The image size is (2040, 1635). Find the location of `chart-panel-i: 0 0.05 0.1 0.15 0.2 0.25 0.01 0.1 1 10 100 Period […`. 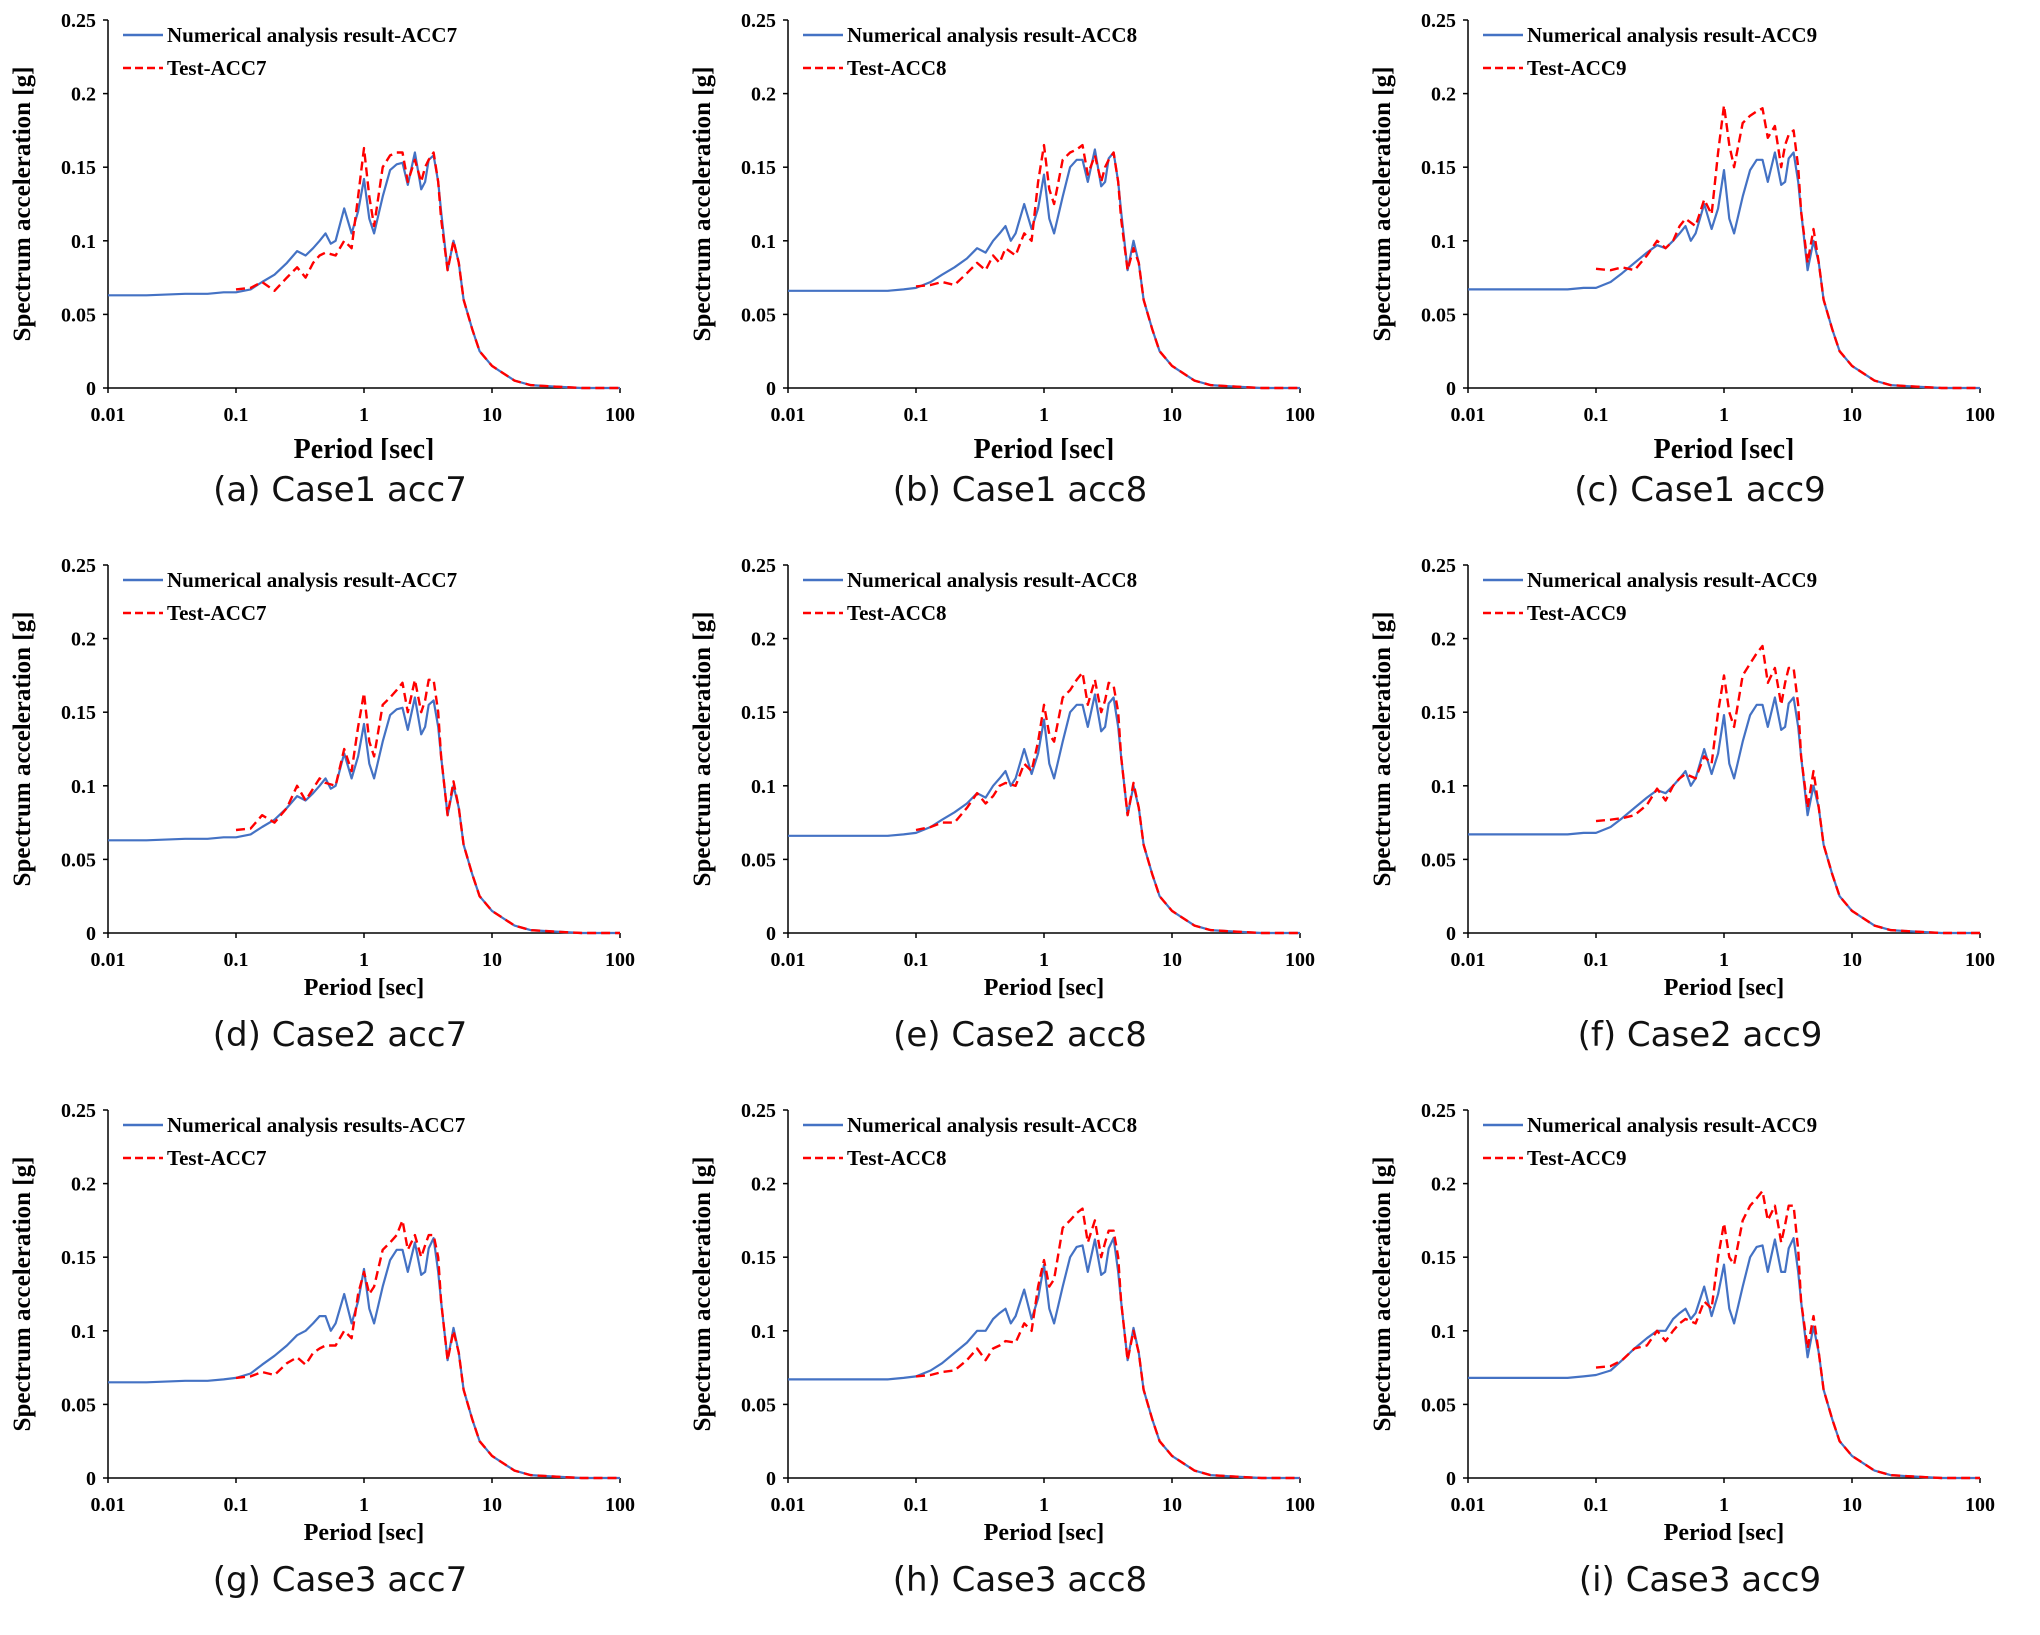

chart-panel-i: 0 0.05 0.1 0.15 0.2 0.25 0.01 0.1 1 10 100 Period [… is located at coordinates (1700, 1362).